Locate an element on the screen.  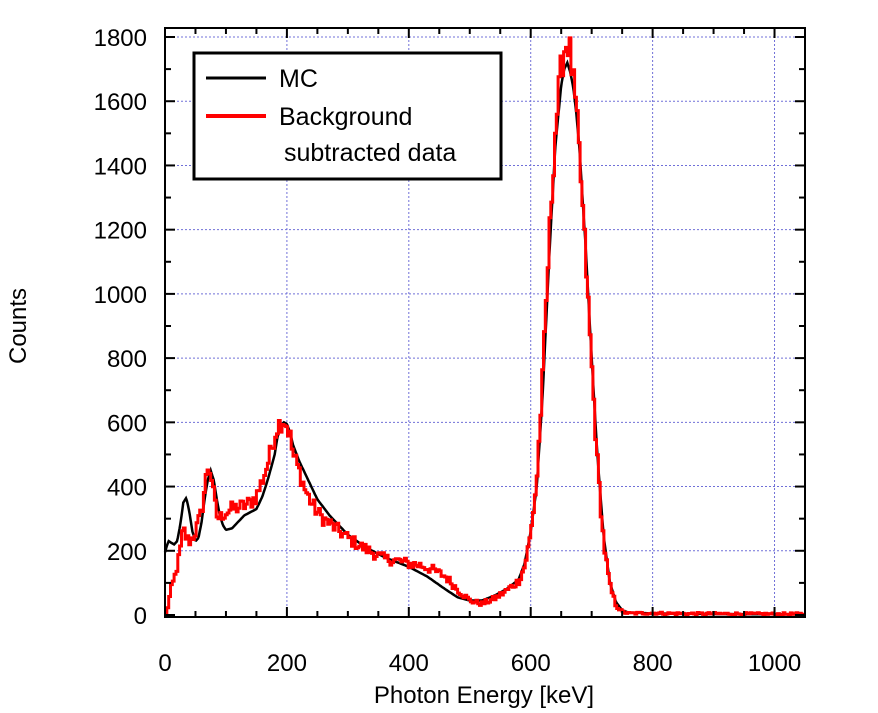
x-tick-label: 800 is located at coordinates (653, 663).